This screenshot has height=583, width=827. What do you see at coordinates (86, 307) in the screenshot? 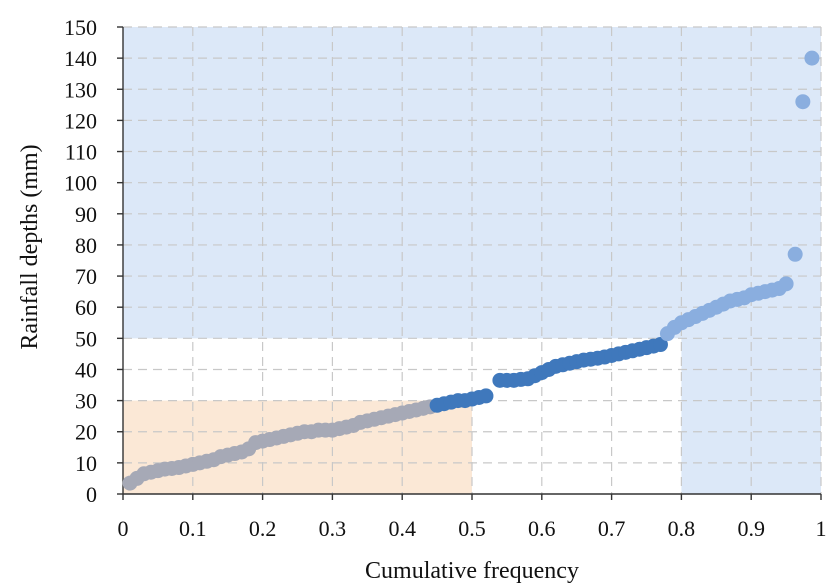
I see `y-tick-label-6: 60` at bounding box center [86, 307].